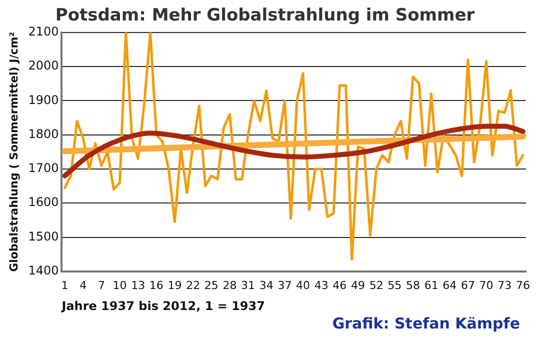 The height and width of the screenshot is (340, 540). What do you see at coordinates (303, 285) in the screenshot?
I see `x-tick-label: 40` at bounding box center [303, 285].